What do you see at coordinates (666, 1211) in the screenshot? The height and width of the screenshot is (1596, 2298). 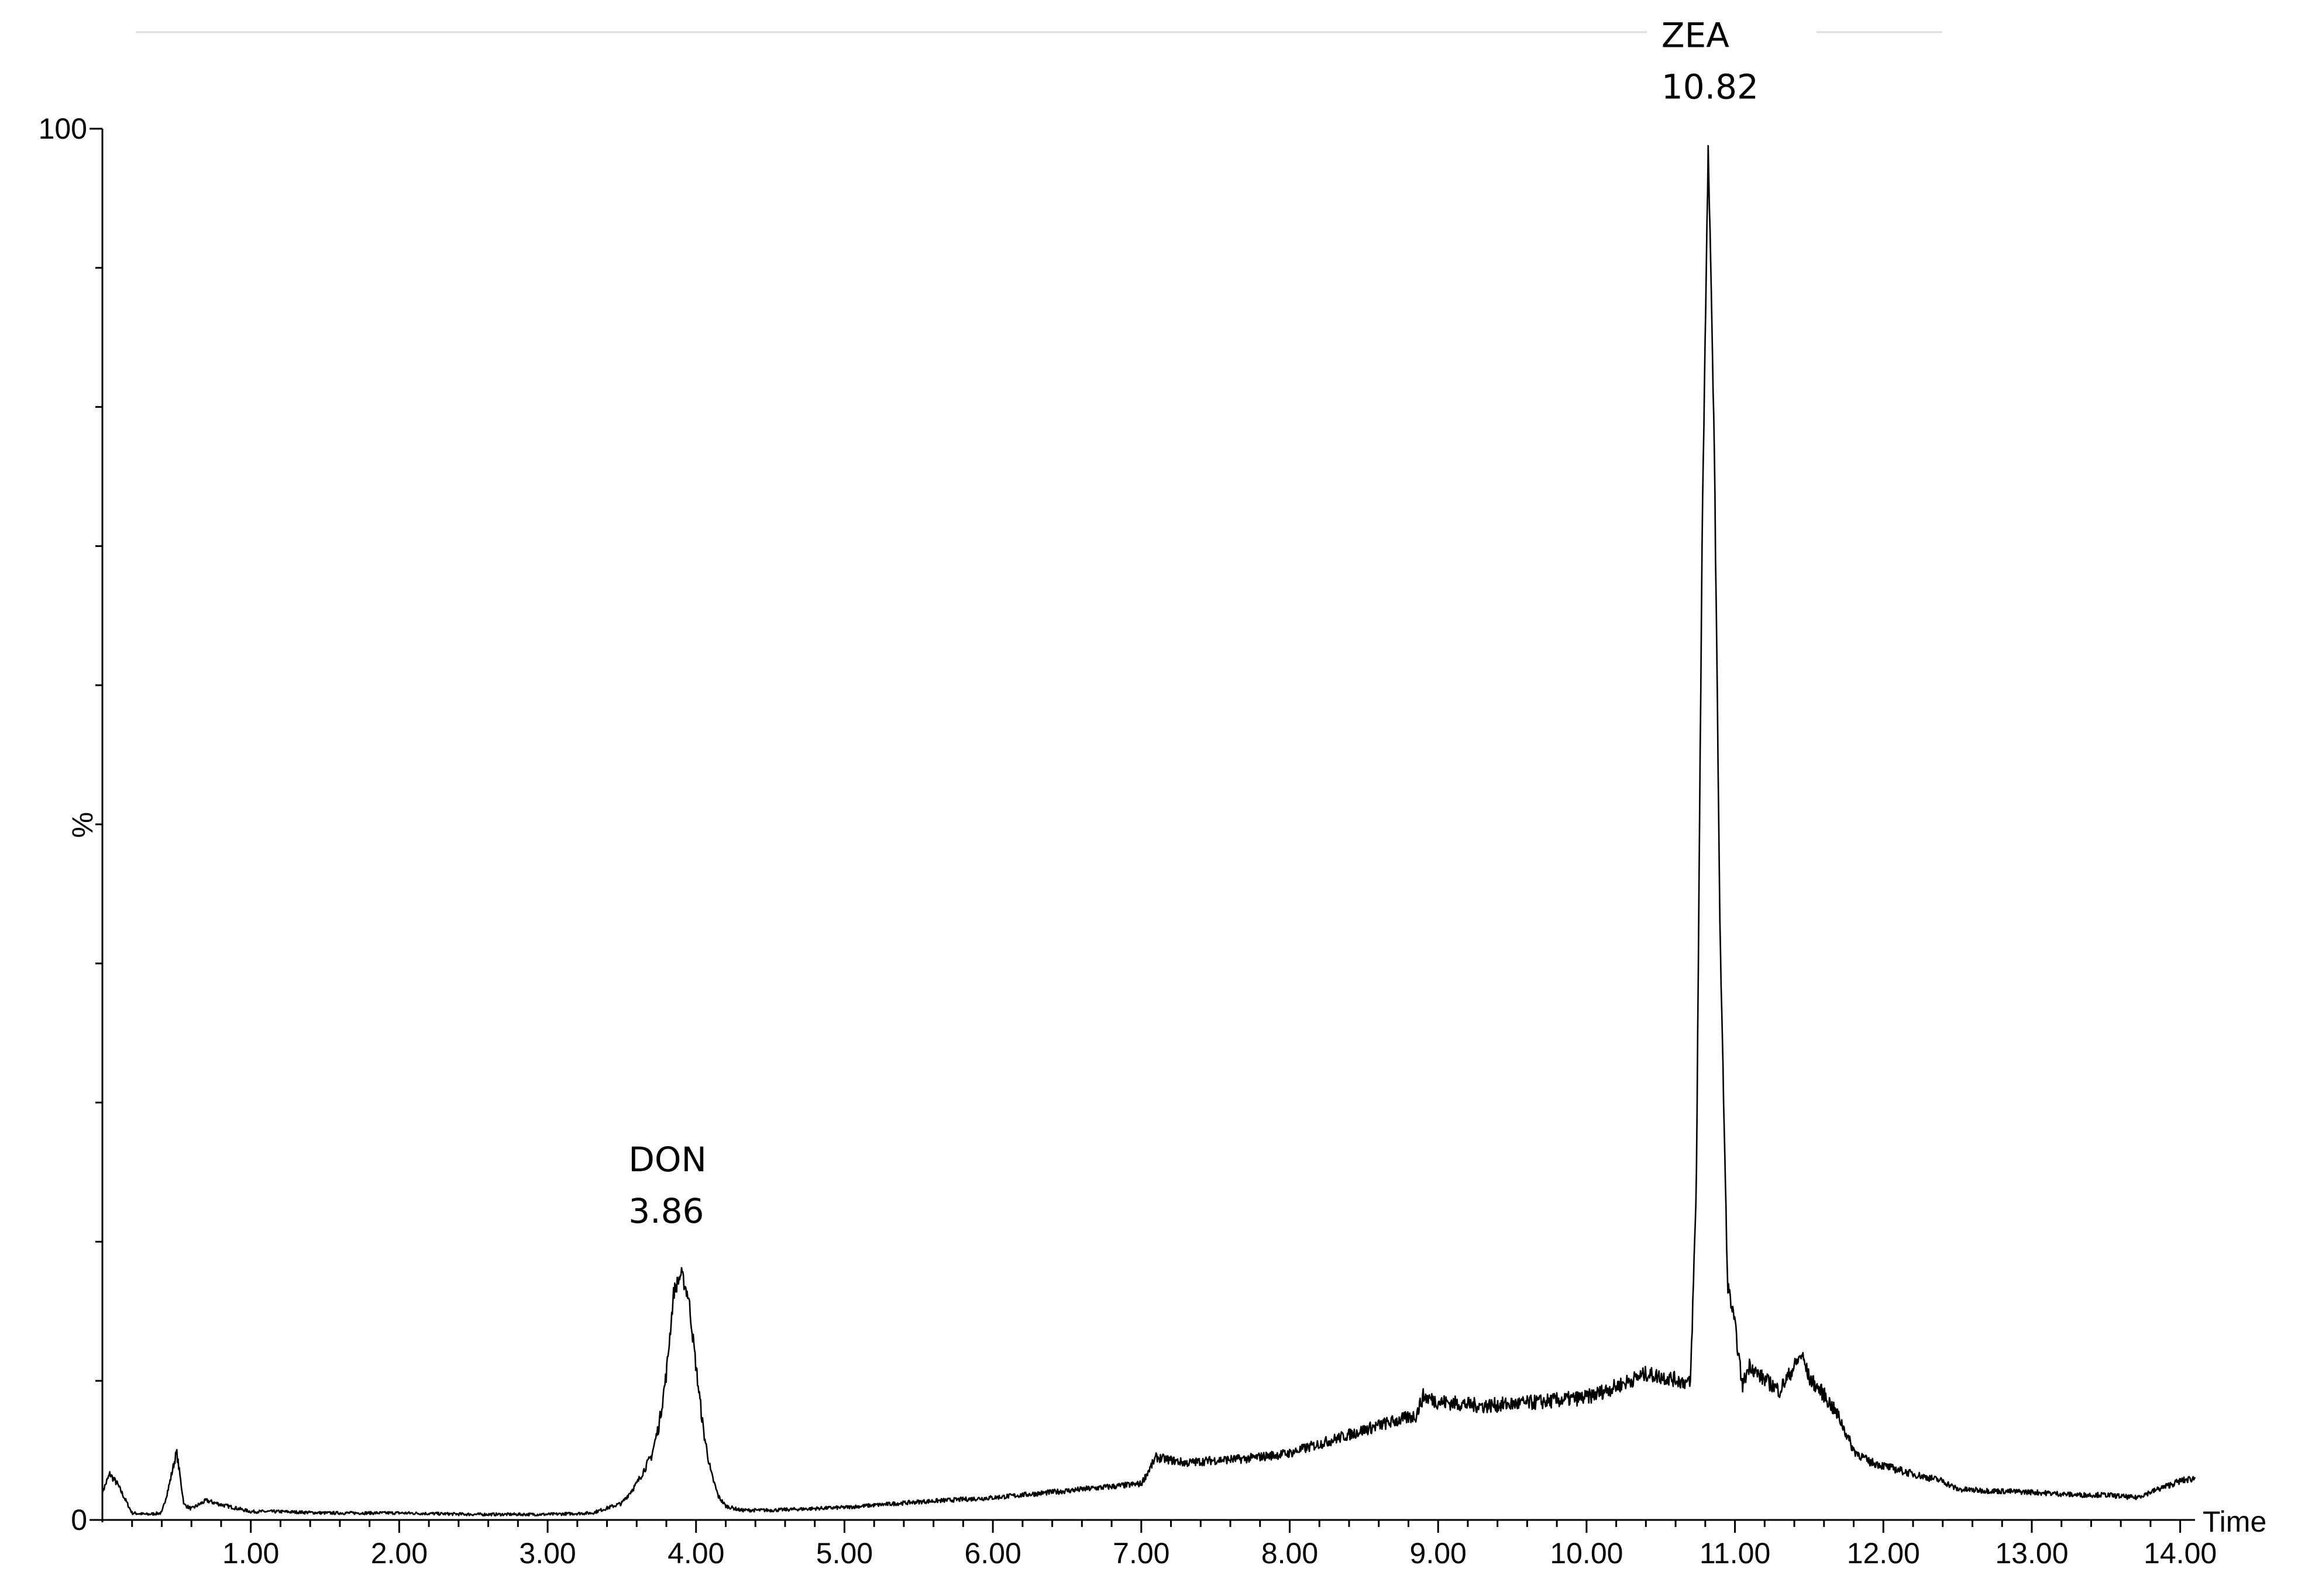 I see `peak-time-don: 3.86` at bounding box center [666, 1211].